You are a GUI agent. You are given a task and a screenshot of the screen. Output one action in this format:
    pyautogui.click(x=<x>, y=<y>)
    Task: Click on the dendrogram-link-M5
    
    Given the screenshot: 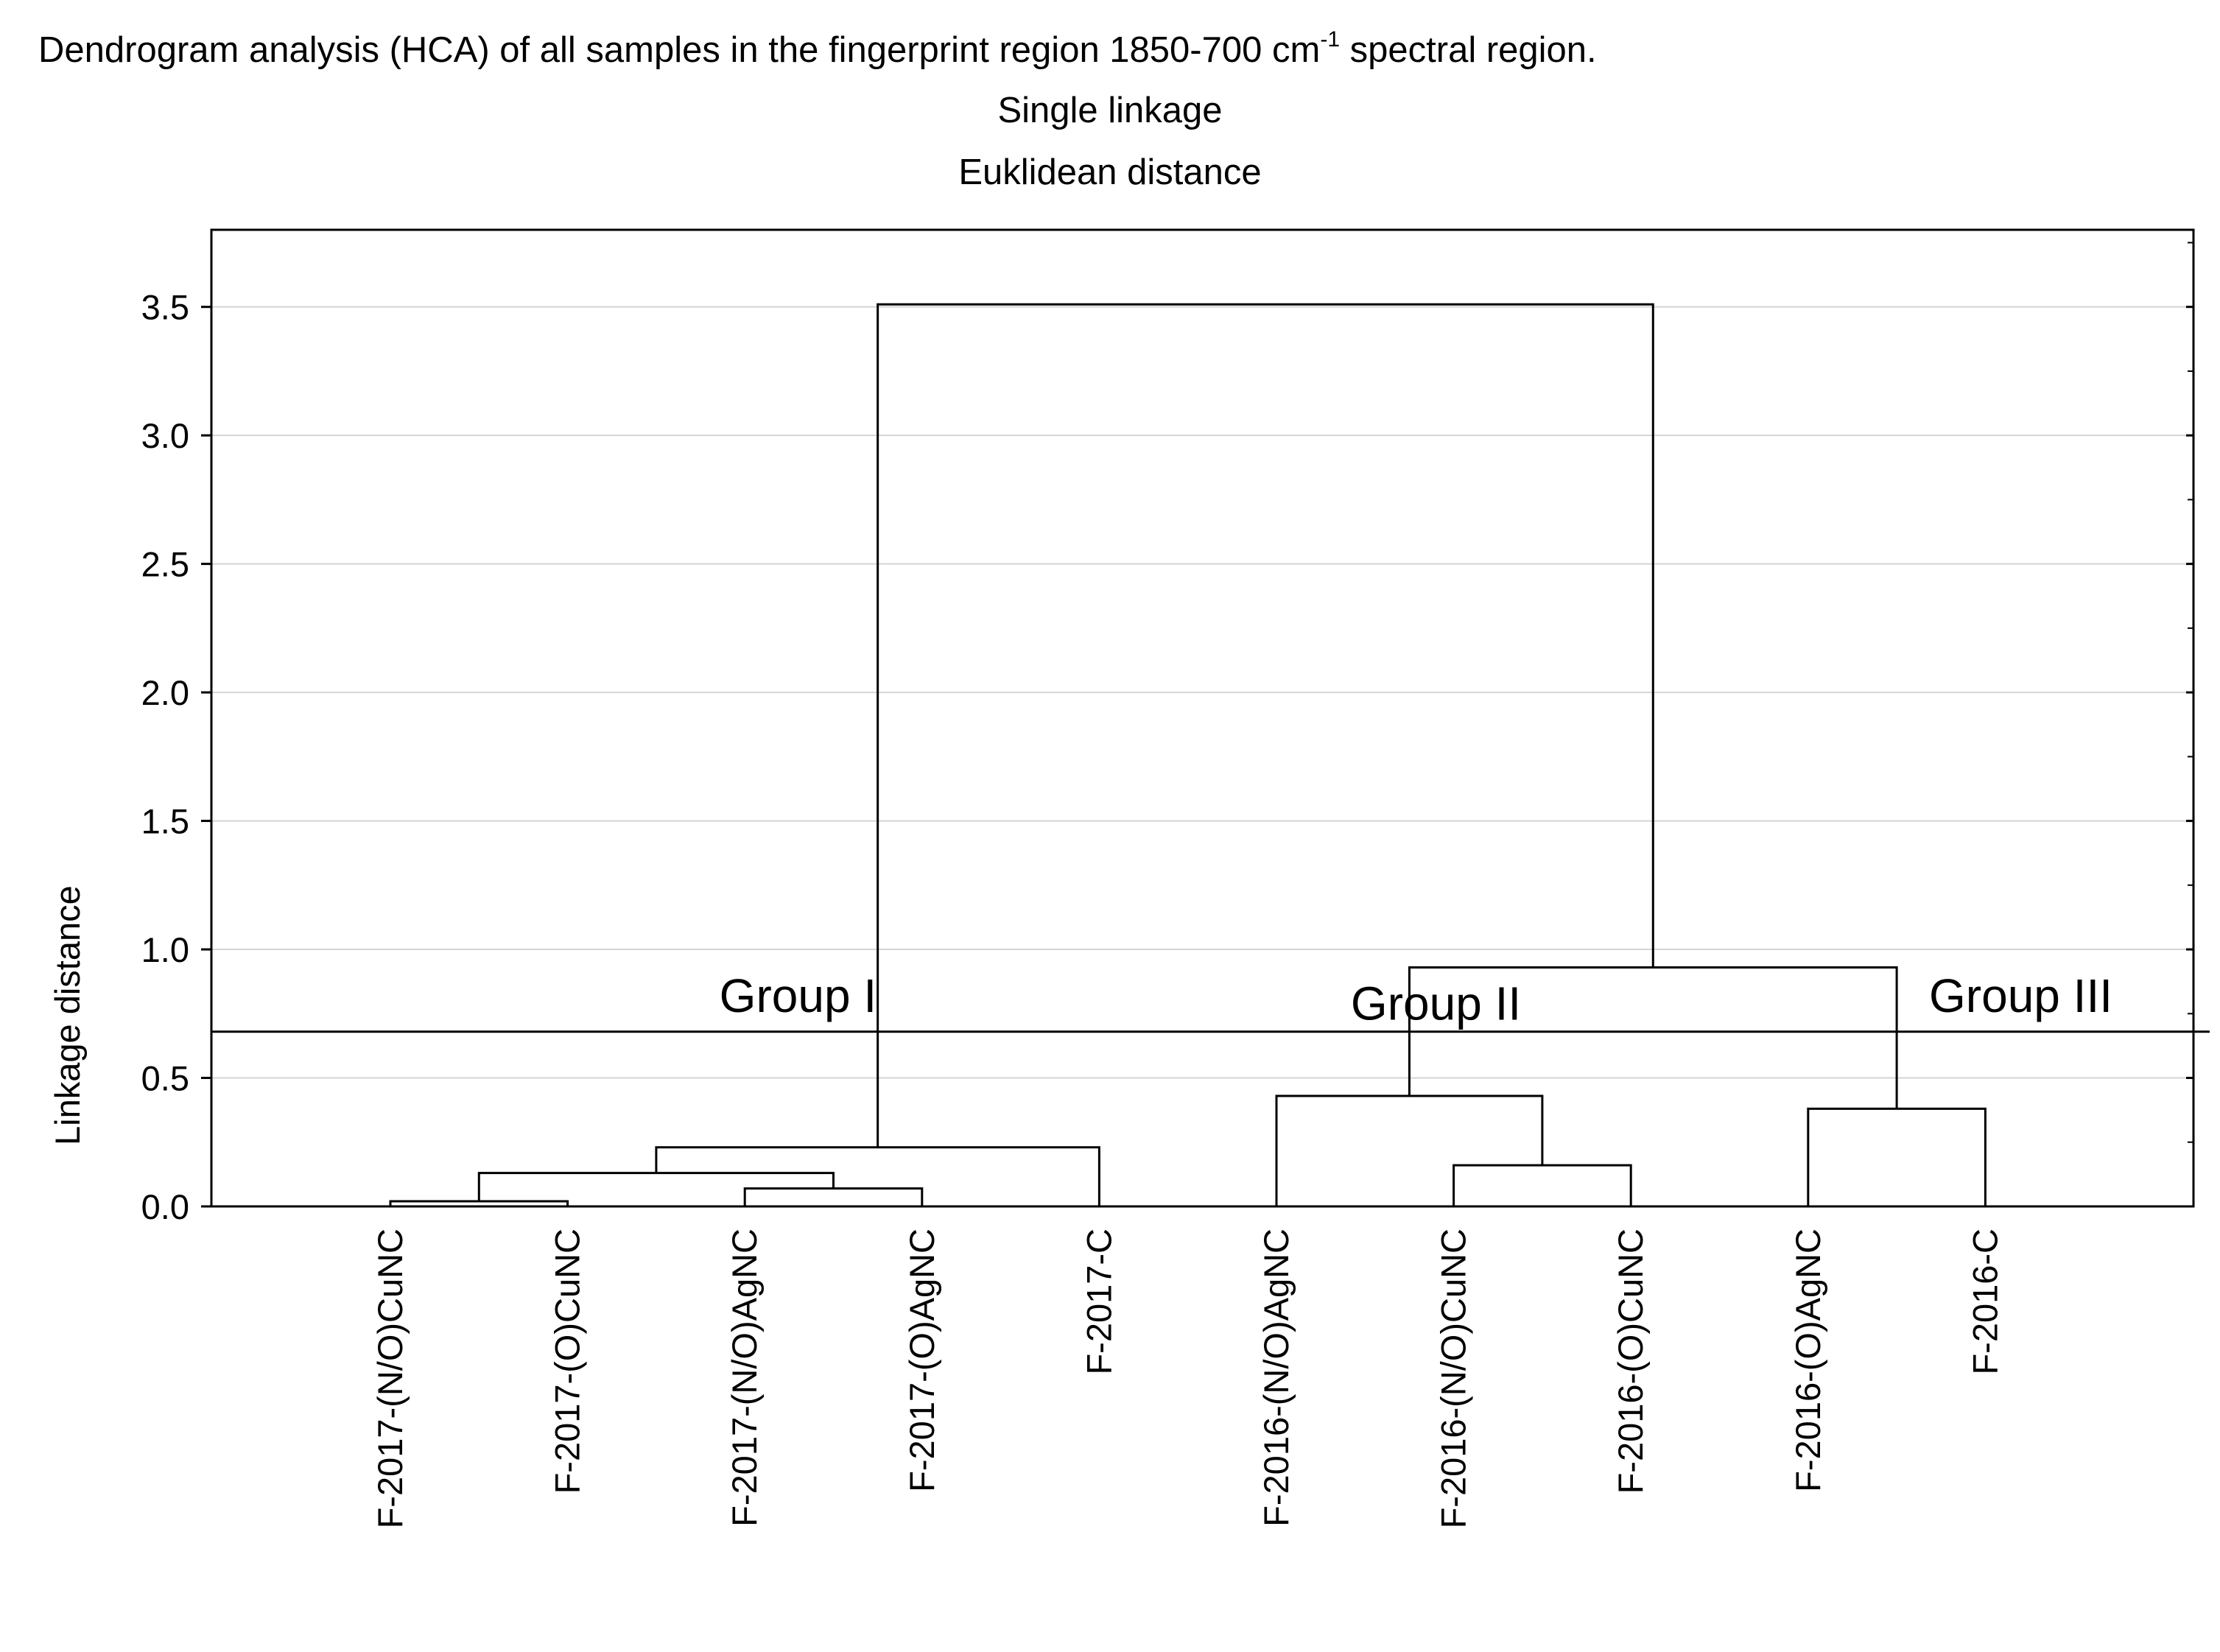 What is the action you would take?
    pyautogui.click(x=1409, y=1150)
    